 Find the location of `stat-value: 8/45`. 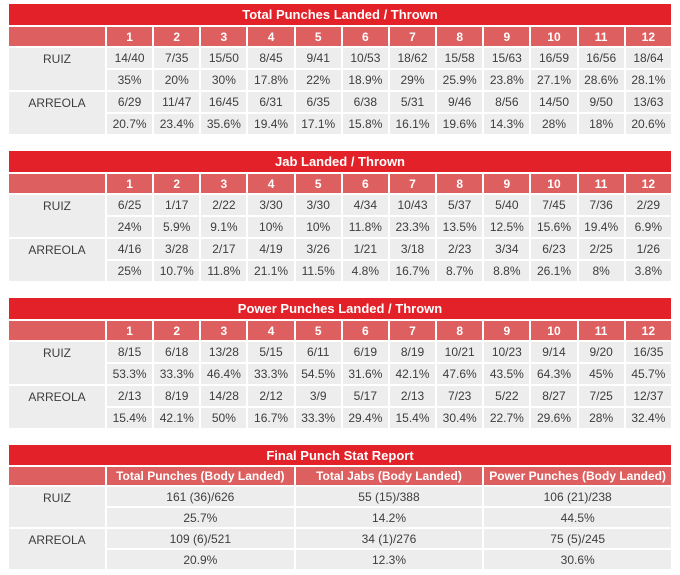

stat-value: 8/45 is located at coordinates (271, 58).